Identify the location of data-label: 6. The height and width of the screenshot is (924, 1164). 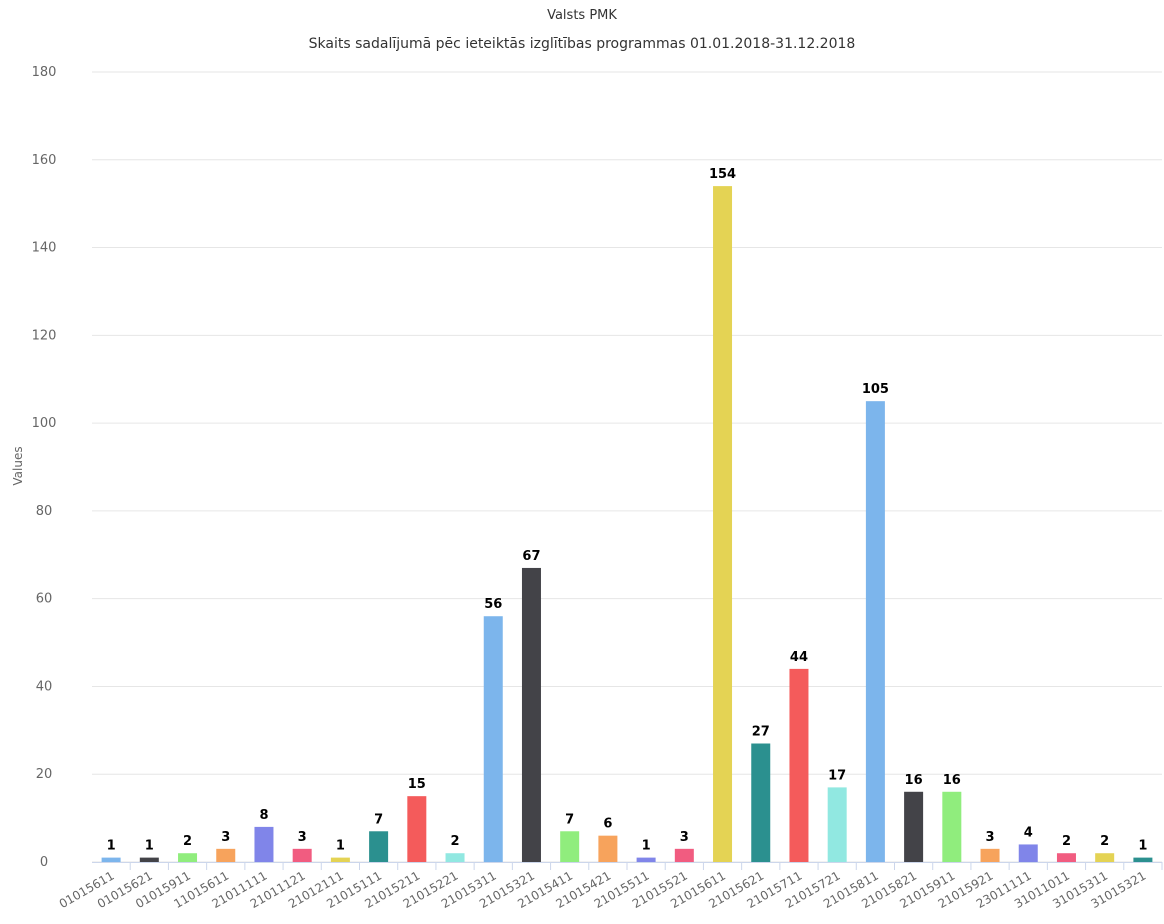
(607, 824).